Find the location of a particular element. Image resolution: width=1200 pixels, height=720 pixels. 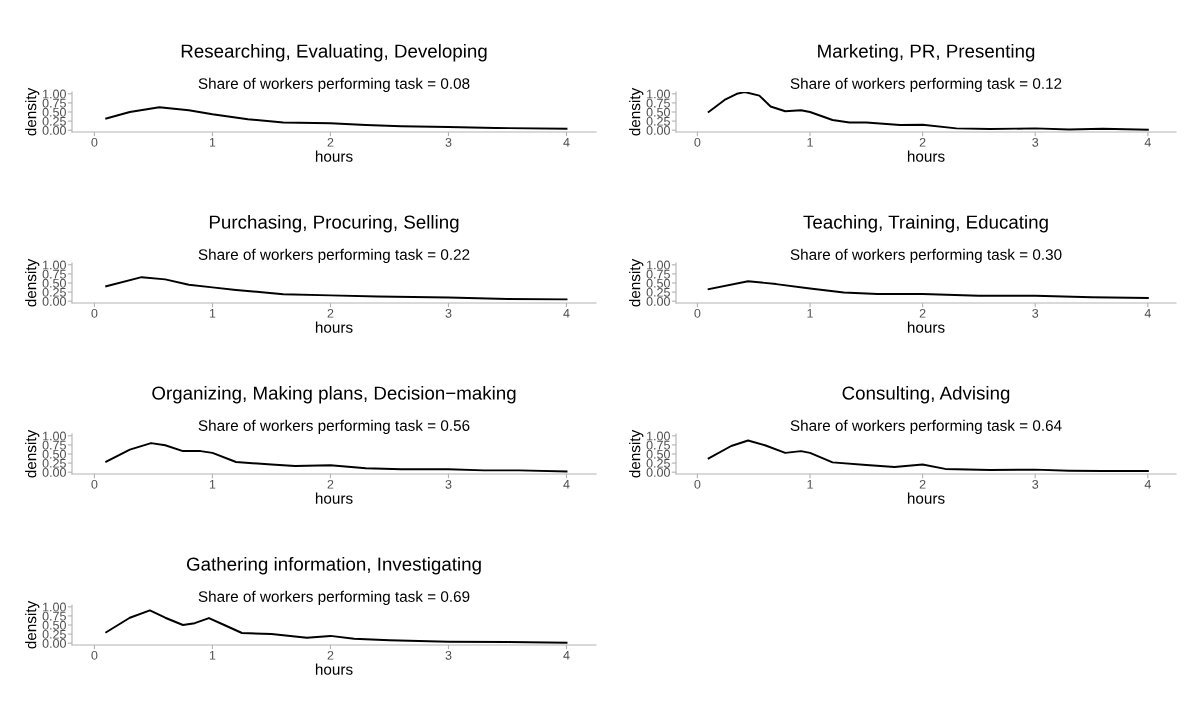

chart-subtitle: Share of workers performing task = 0.22 is located at coordinates (334, 255).